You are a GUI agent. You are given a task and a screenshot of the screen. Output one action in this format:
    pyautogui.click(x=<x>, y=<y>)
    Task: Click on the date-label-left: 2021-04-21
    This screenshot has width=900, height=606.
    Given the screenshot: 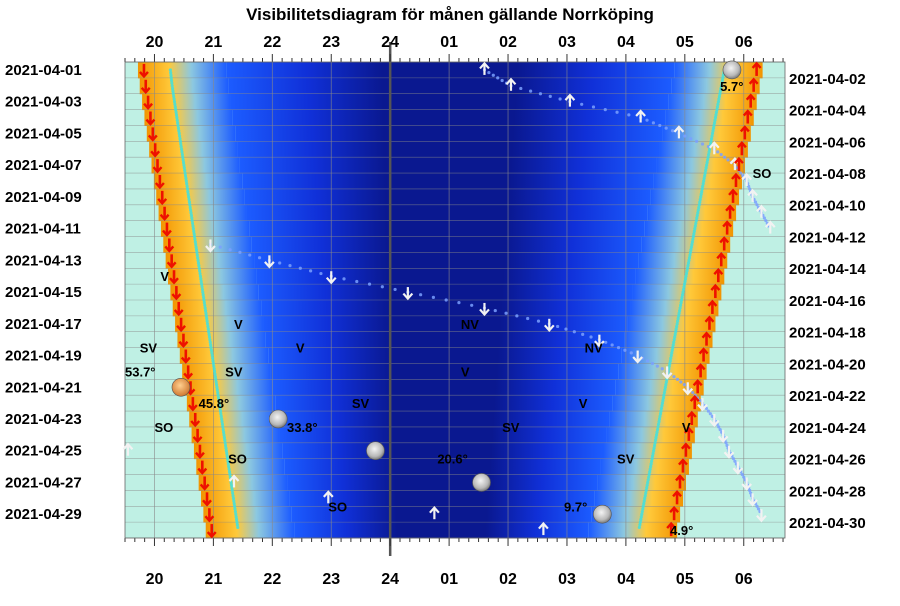 What is the action you would take?
    pyautogui.click(x=43, y=387)
    